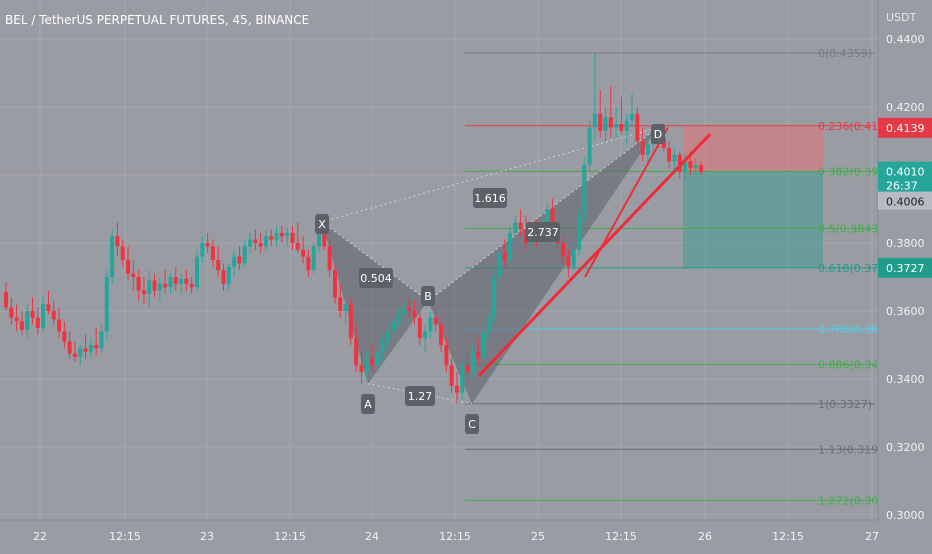 The image size is (932, 554). What do you see at coordinates (428, 296) in the screenshot?
I see `point-label-b: B` at bounding box center [428, 296].